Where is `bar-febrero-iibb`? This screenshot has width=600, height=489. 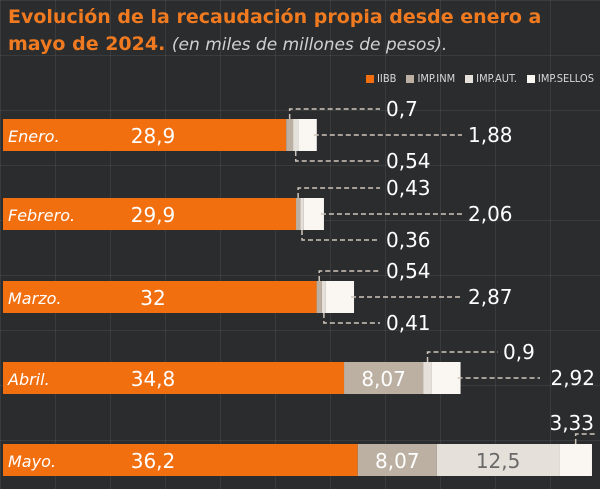 bar-febrero-iibb is located at coordinates (150, 214).